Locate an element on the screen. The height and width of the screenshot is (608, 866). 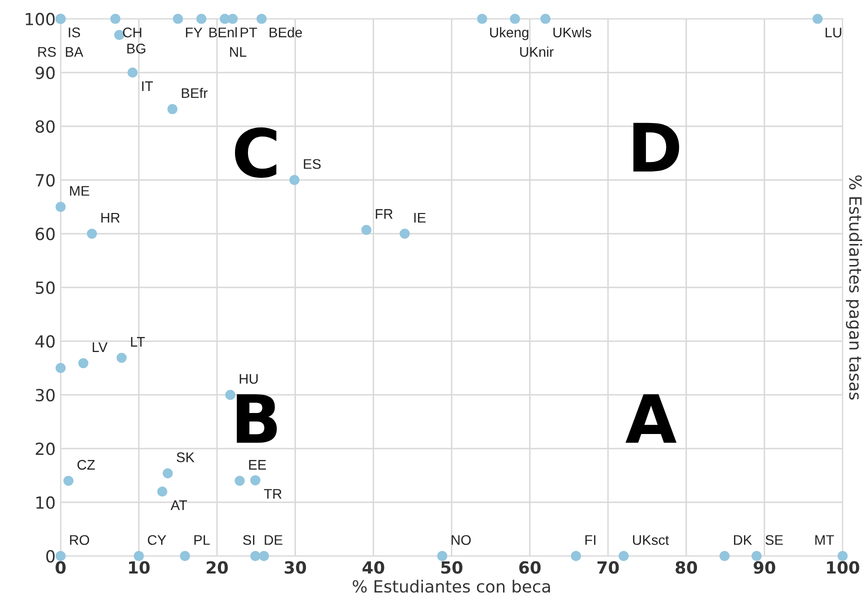
annotation: ME is located at coordinates (80, 191).